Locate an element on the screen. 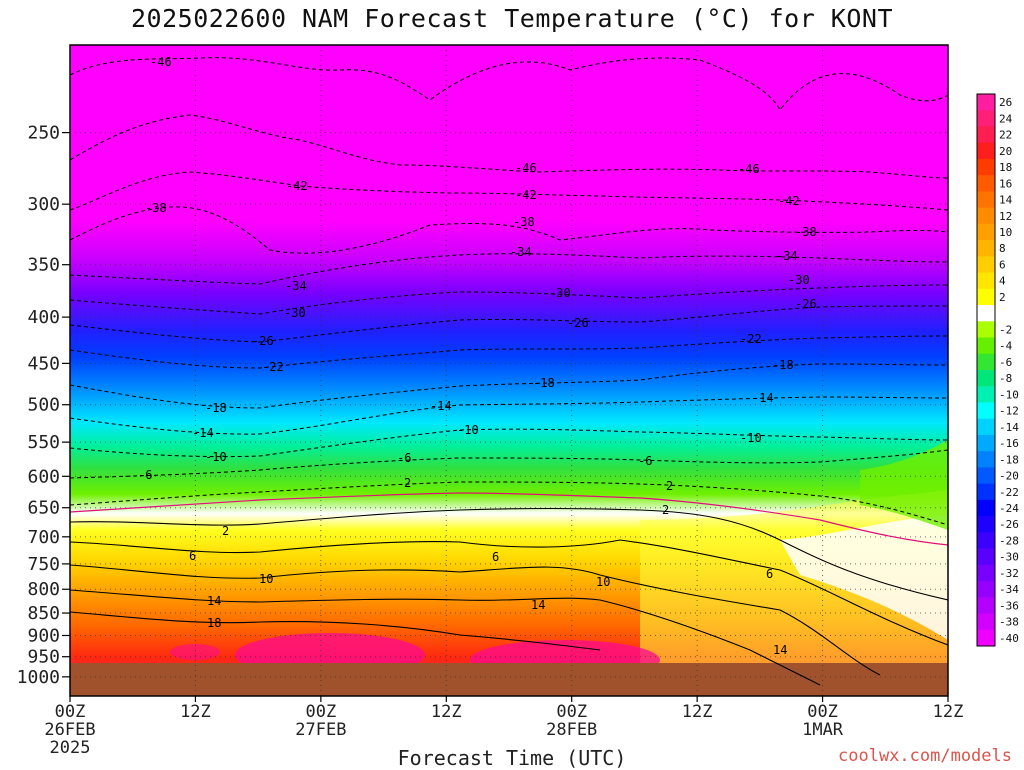  isotherm-plus2 is located at coordinates (509, 554).